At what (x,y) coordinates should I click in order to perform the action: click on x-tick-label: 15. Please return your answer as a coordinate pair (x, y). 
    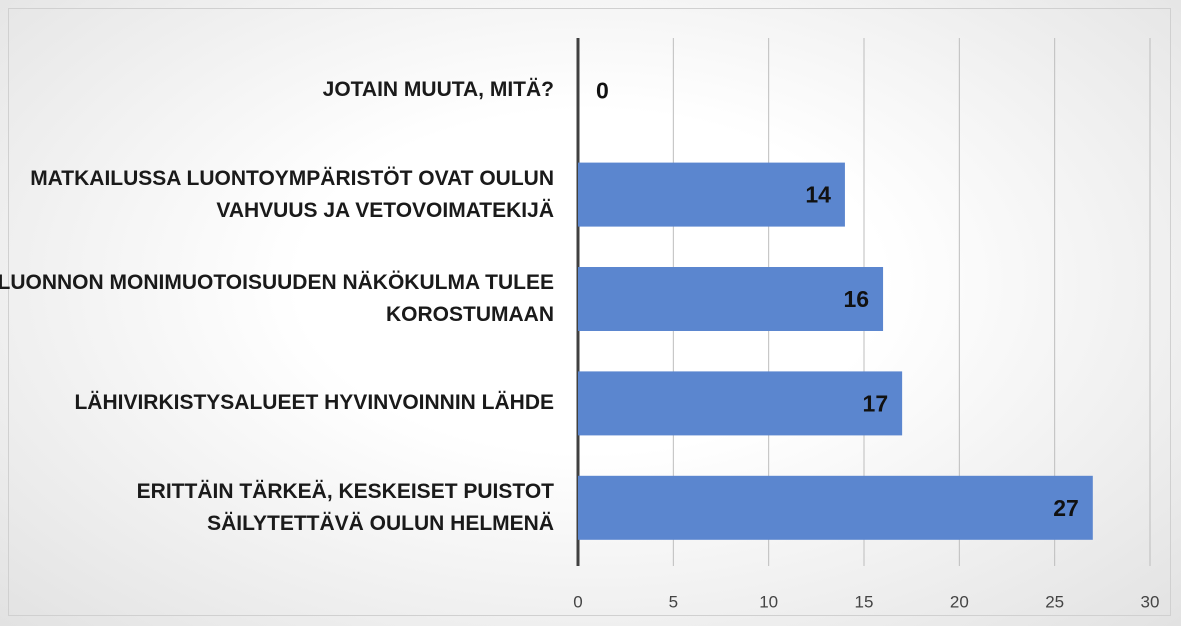
    Looking at the image, I should click on (864, 601).